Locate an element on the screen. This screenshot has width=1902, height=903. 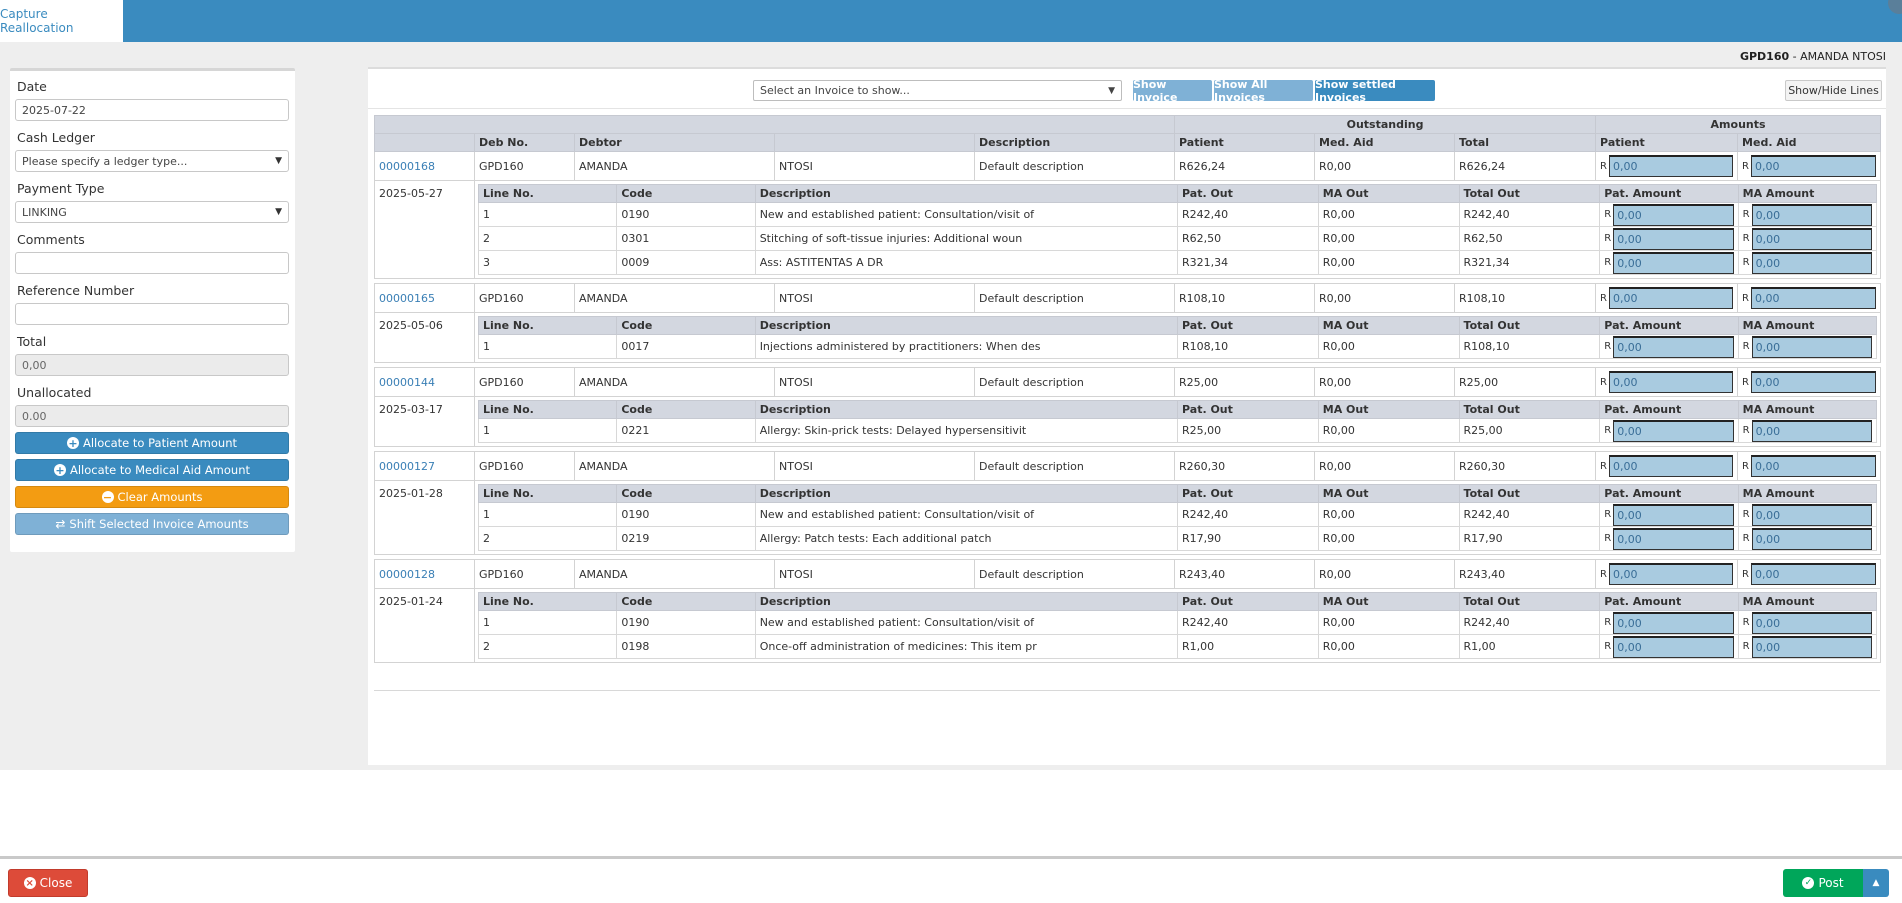
invoice-number-link: 00000128 is located at coordinates (424, 574).